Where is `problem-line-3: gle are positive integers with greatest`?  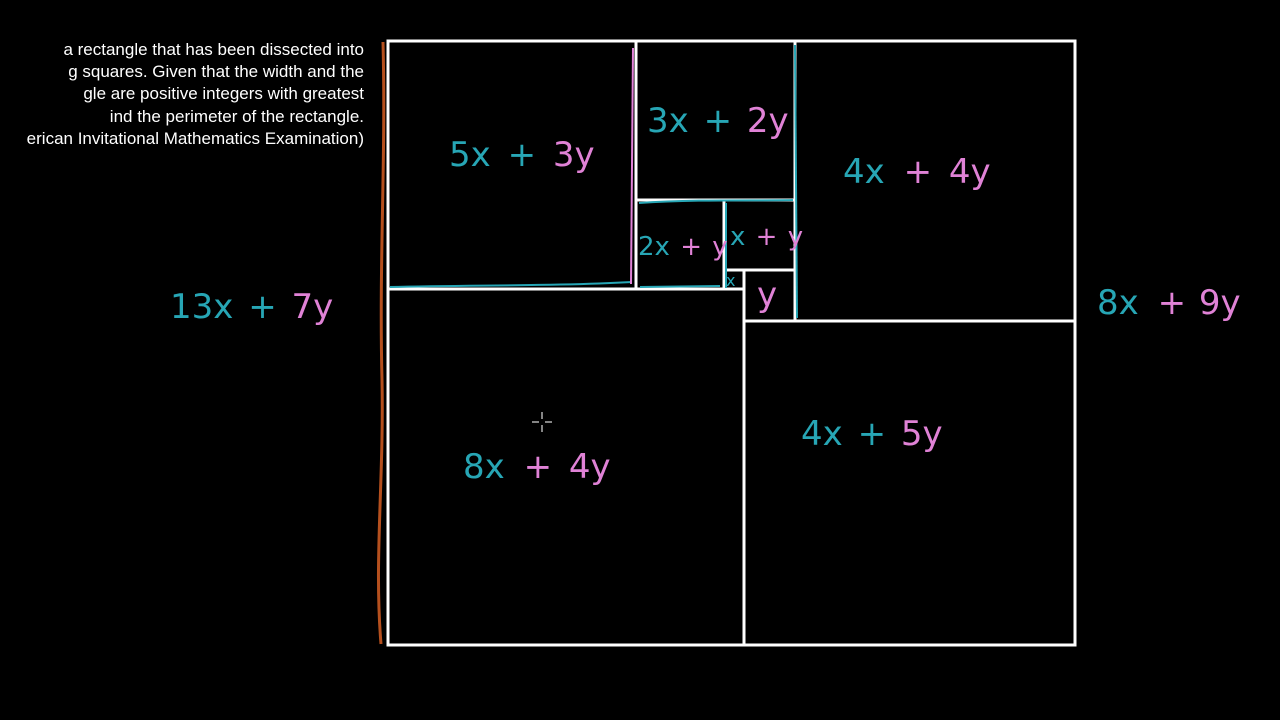
problem-line-3: gle are positive integers with greatest is located at coordinates (223, 93).